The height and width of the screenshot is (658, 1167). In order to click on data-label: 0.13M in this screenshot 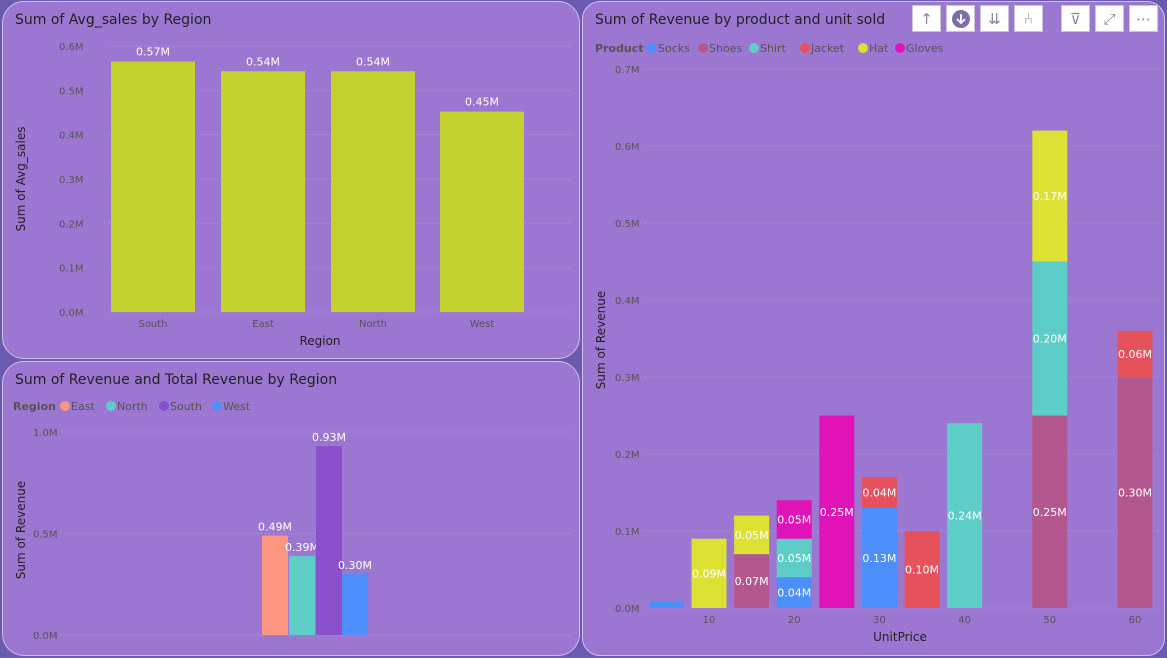, I will do `click(879, 558)`.